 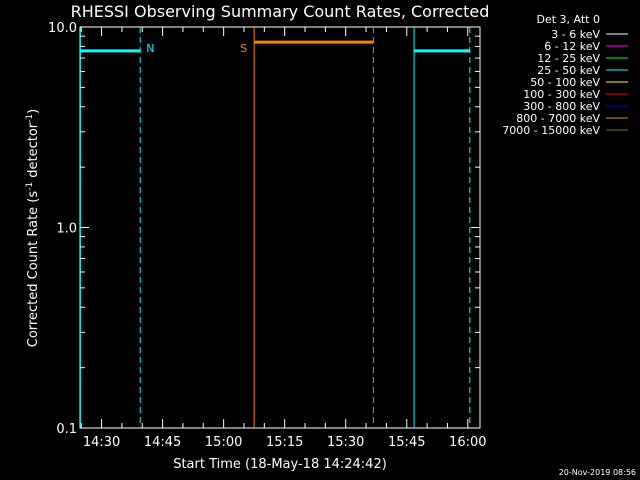 What do you see at coordinates (30, 186) in the screenshot?
I see `y-axis-label-sup1: -1` at bounding box center [30, 186].